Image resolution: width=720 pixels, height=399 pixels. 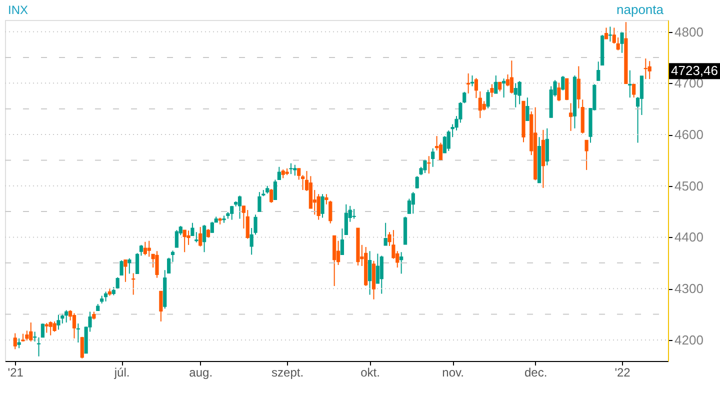 What do you see at coordinates (16, 373) in the screenshot?
I see `x-tick-label: '21` at bounding box center [16, 373].